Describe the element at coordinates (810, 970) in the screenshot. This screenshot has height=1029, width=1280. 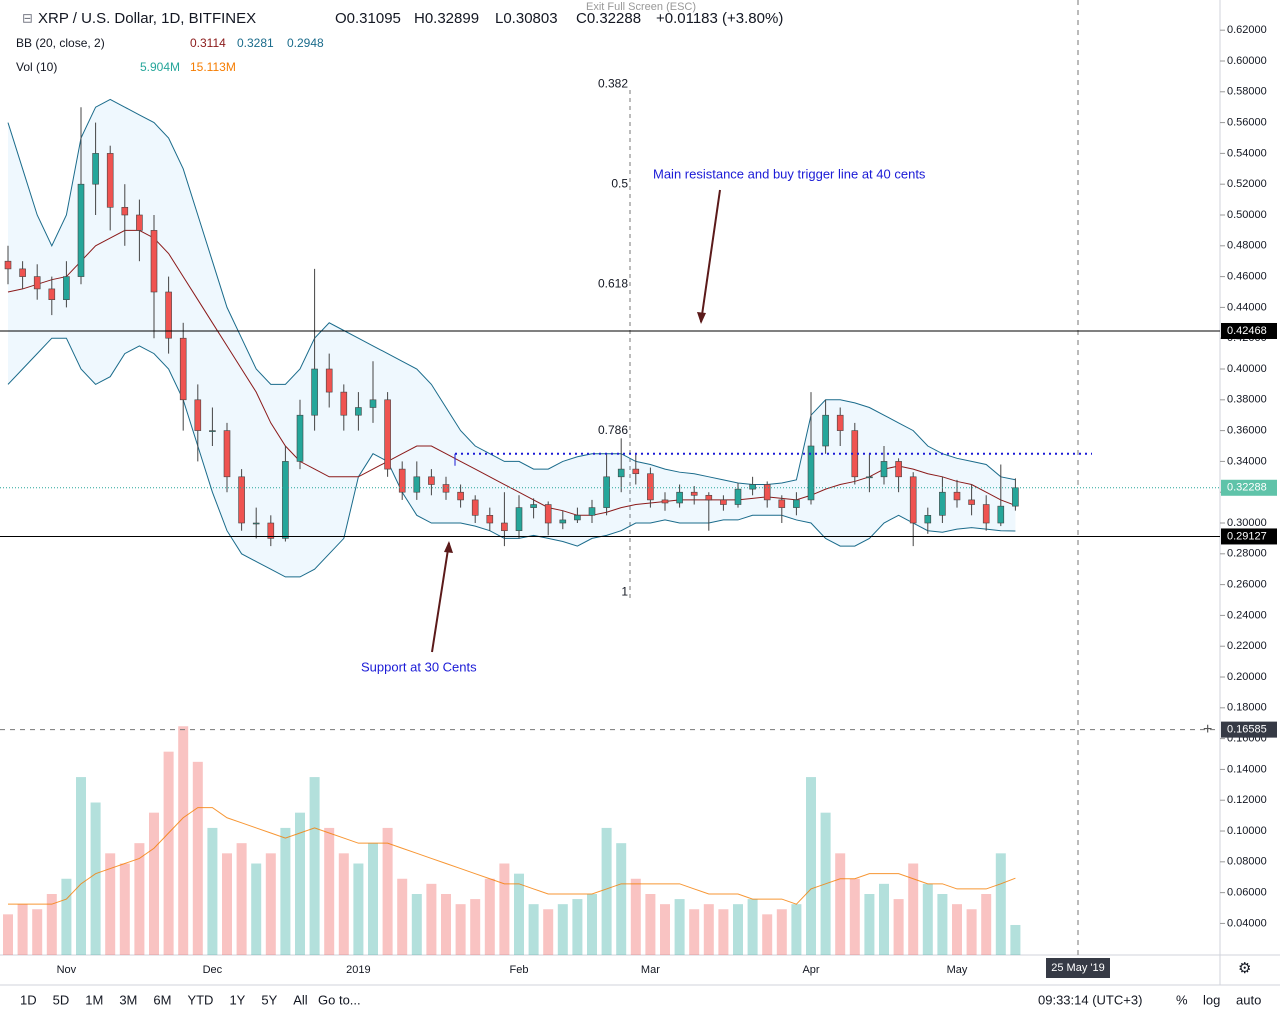
I see `x-tick-label: Apr` at that location.